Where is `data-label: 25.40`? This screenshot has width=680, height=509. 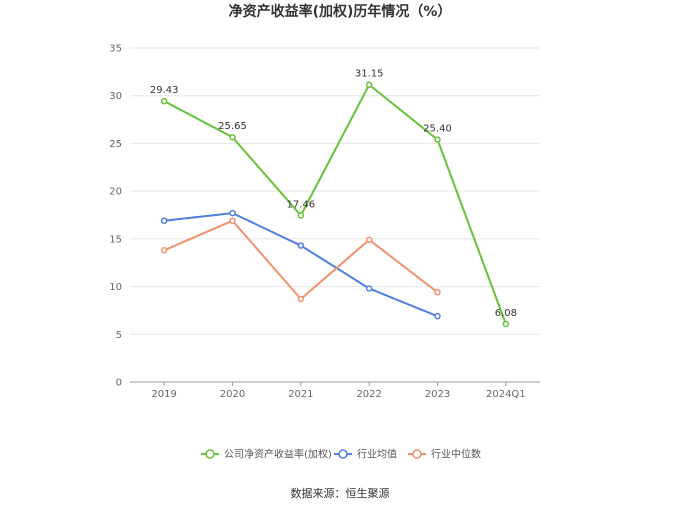 data-label: 25.40 is located at coordinates (437, 129).